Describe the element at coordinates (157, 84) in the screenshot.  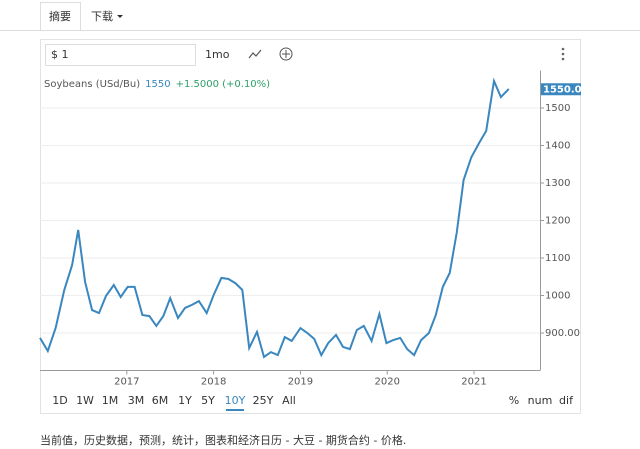
I see `legend-value: 1550` at that location.